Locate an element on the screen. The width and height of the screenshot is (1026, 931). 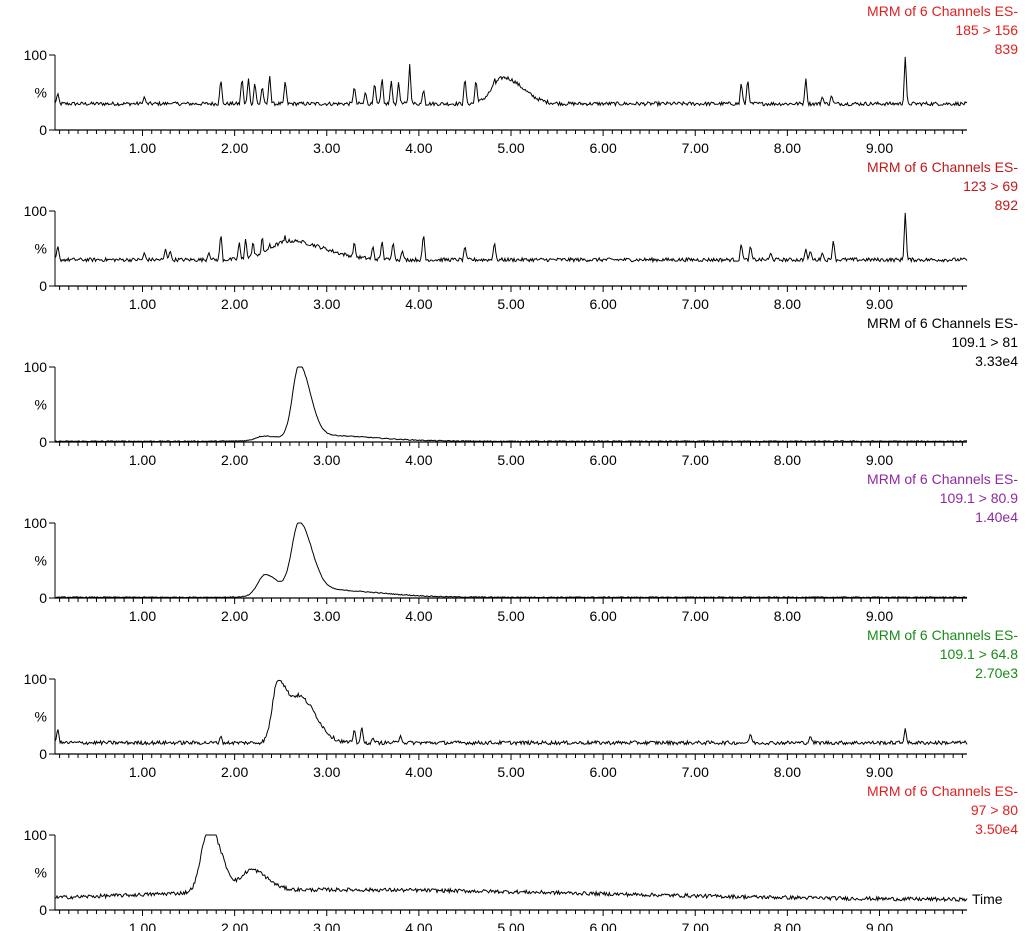
x-axis-title: Time is located at coordinates (987, 899).